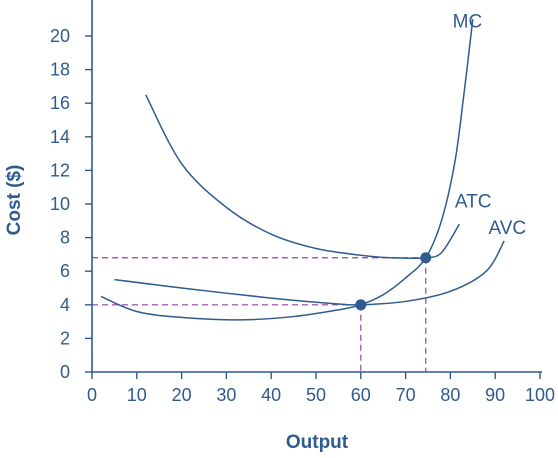 This screenshot has height=458, width=558. Describe the element at coordinates (60, 137) in the screenshot. I see `y-tick-label: 14` at that location.